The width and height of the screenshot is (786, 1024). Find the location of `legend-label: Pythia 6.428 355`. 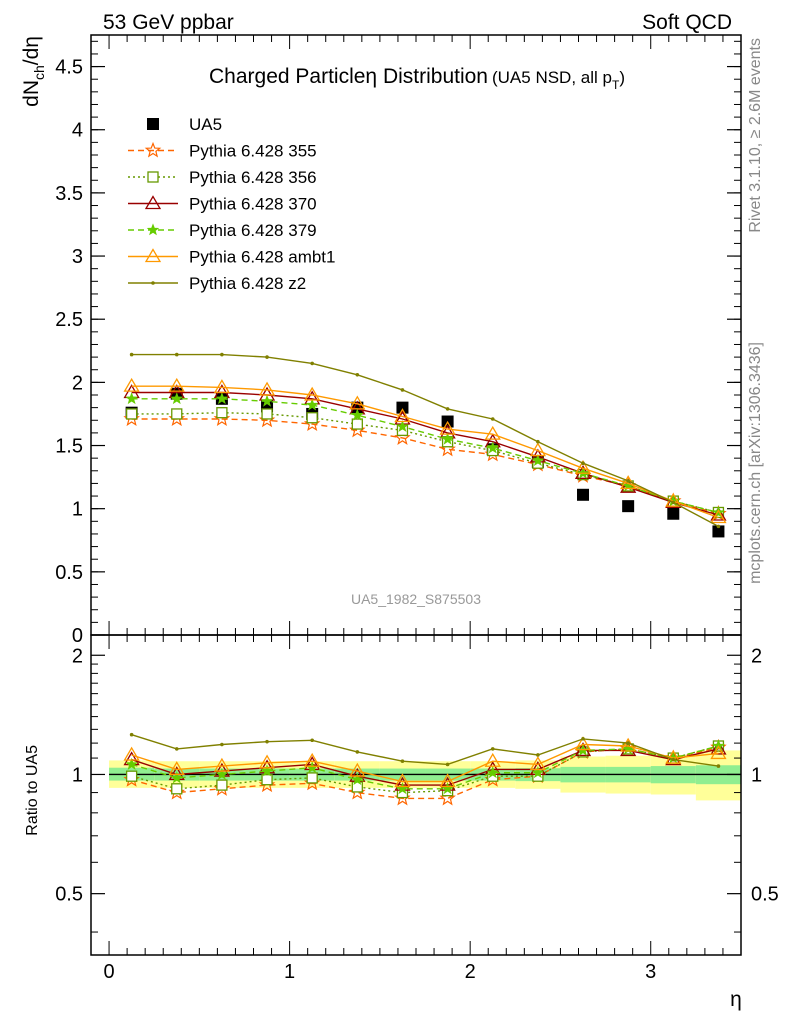

legend-label: Pythia 6.428 355 is located at coordinates (253, 151).